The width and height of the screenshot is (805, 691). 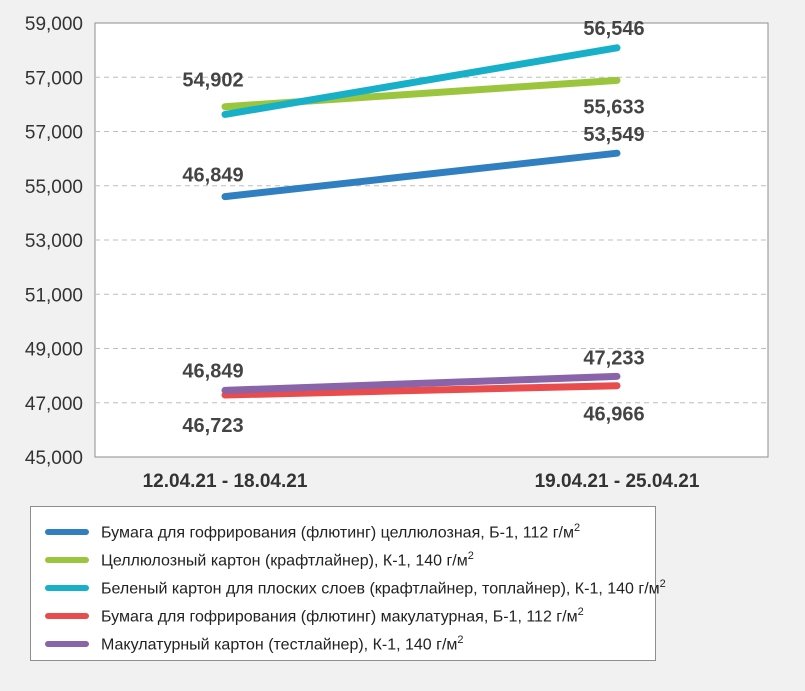 I want to click on y-tick-label: 47,000, so click(x=54, y=404).